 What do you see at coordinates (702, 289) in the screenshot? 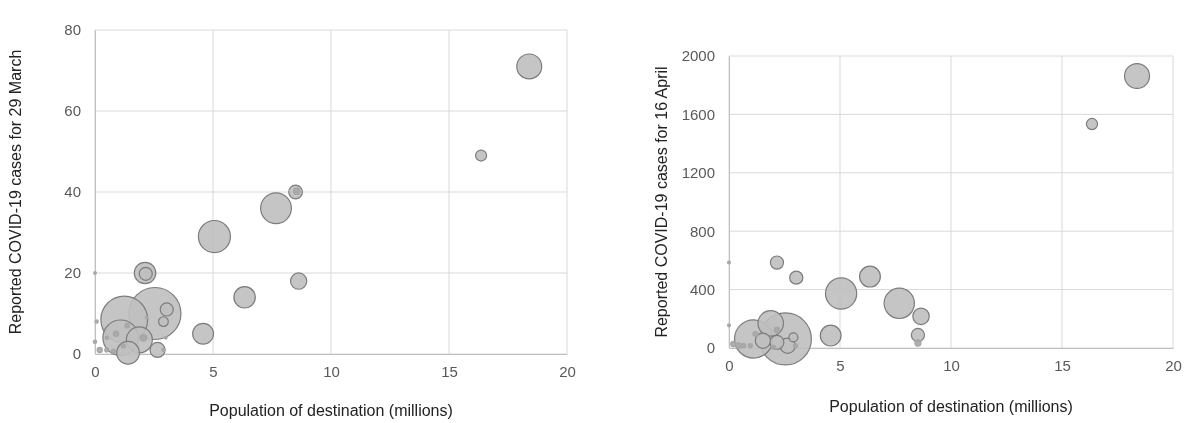
I see `y-tick-label: 400` at bounding box center [702, 289].